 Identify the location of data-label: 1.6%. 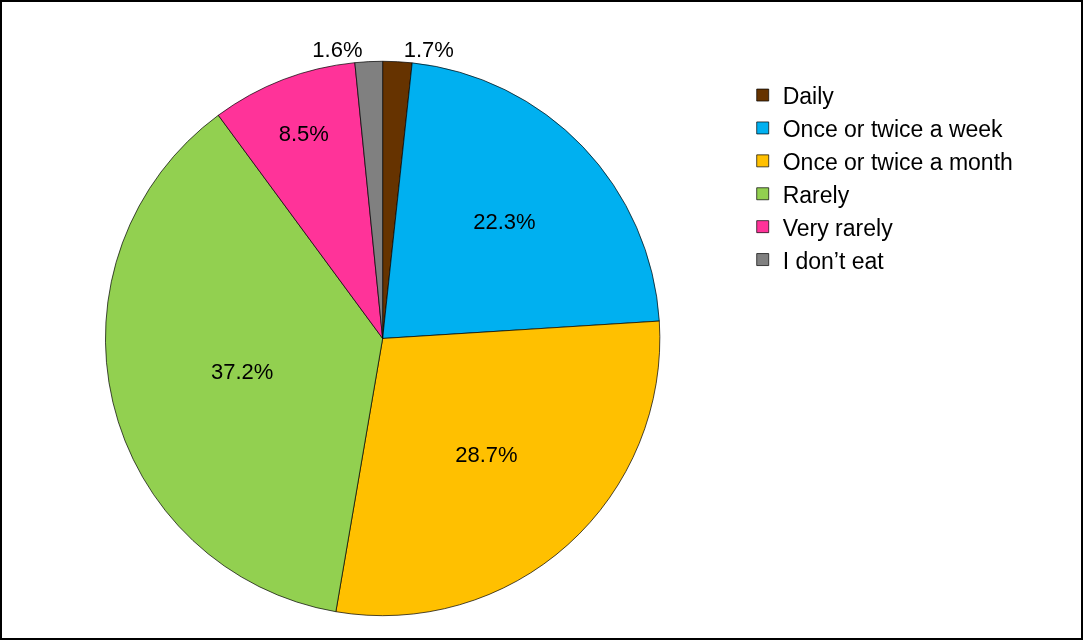
(337, 49).